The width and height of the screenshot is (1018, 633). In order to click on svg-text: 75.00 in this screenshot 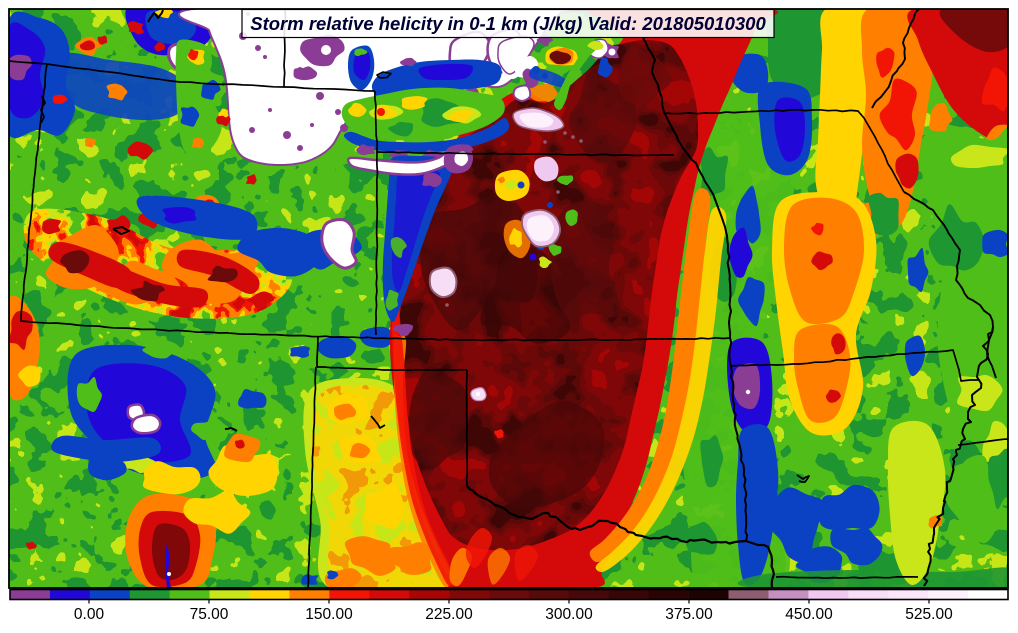, I will do `click(209, 614)`.